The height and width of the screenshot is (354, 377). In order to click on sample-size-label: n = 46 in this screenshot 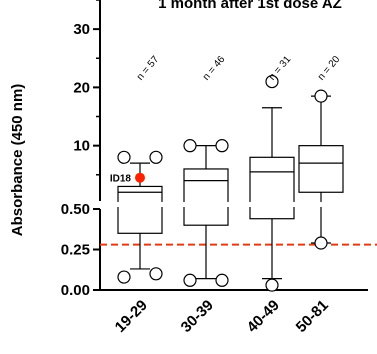, I will do `click(214, 68)`.